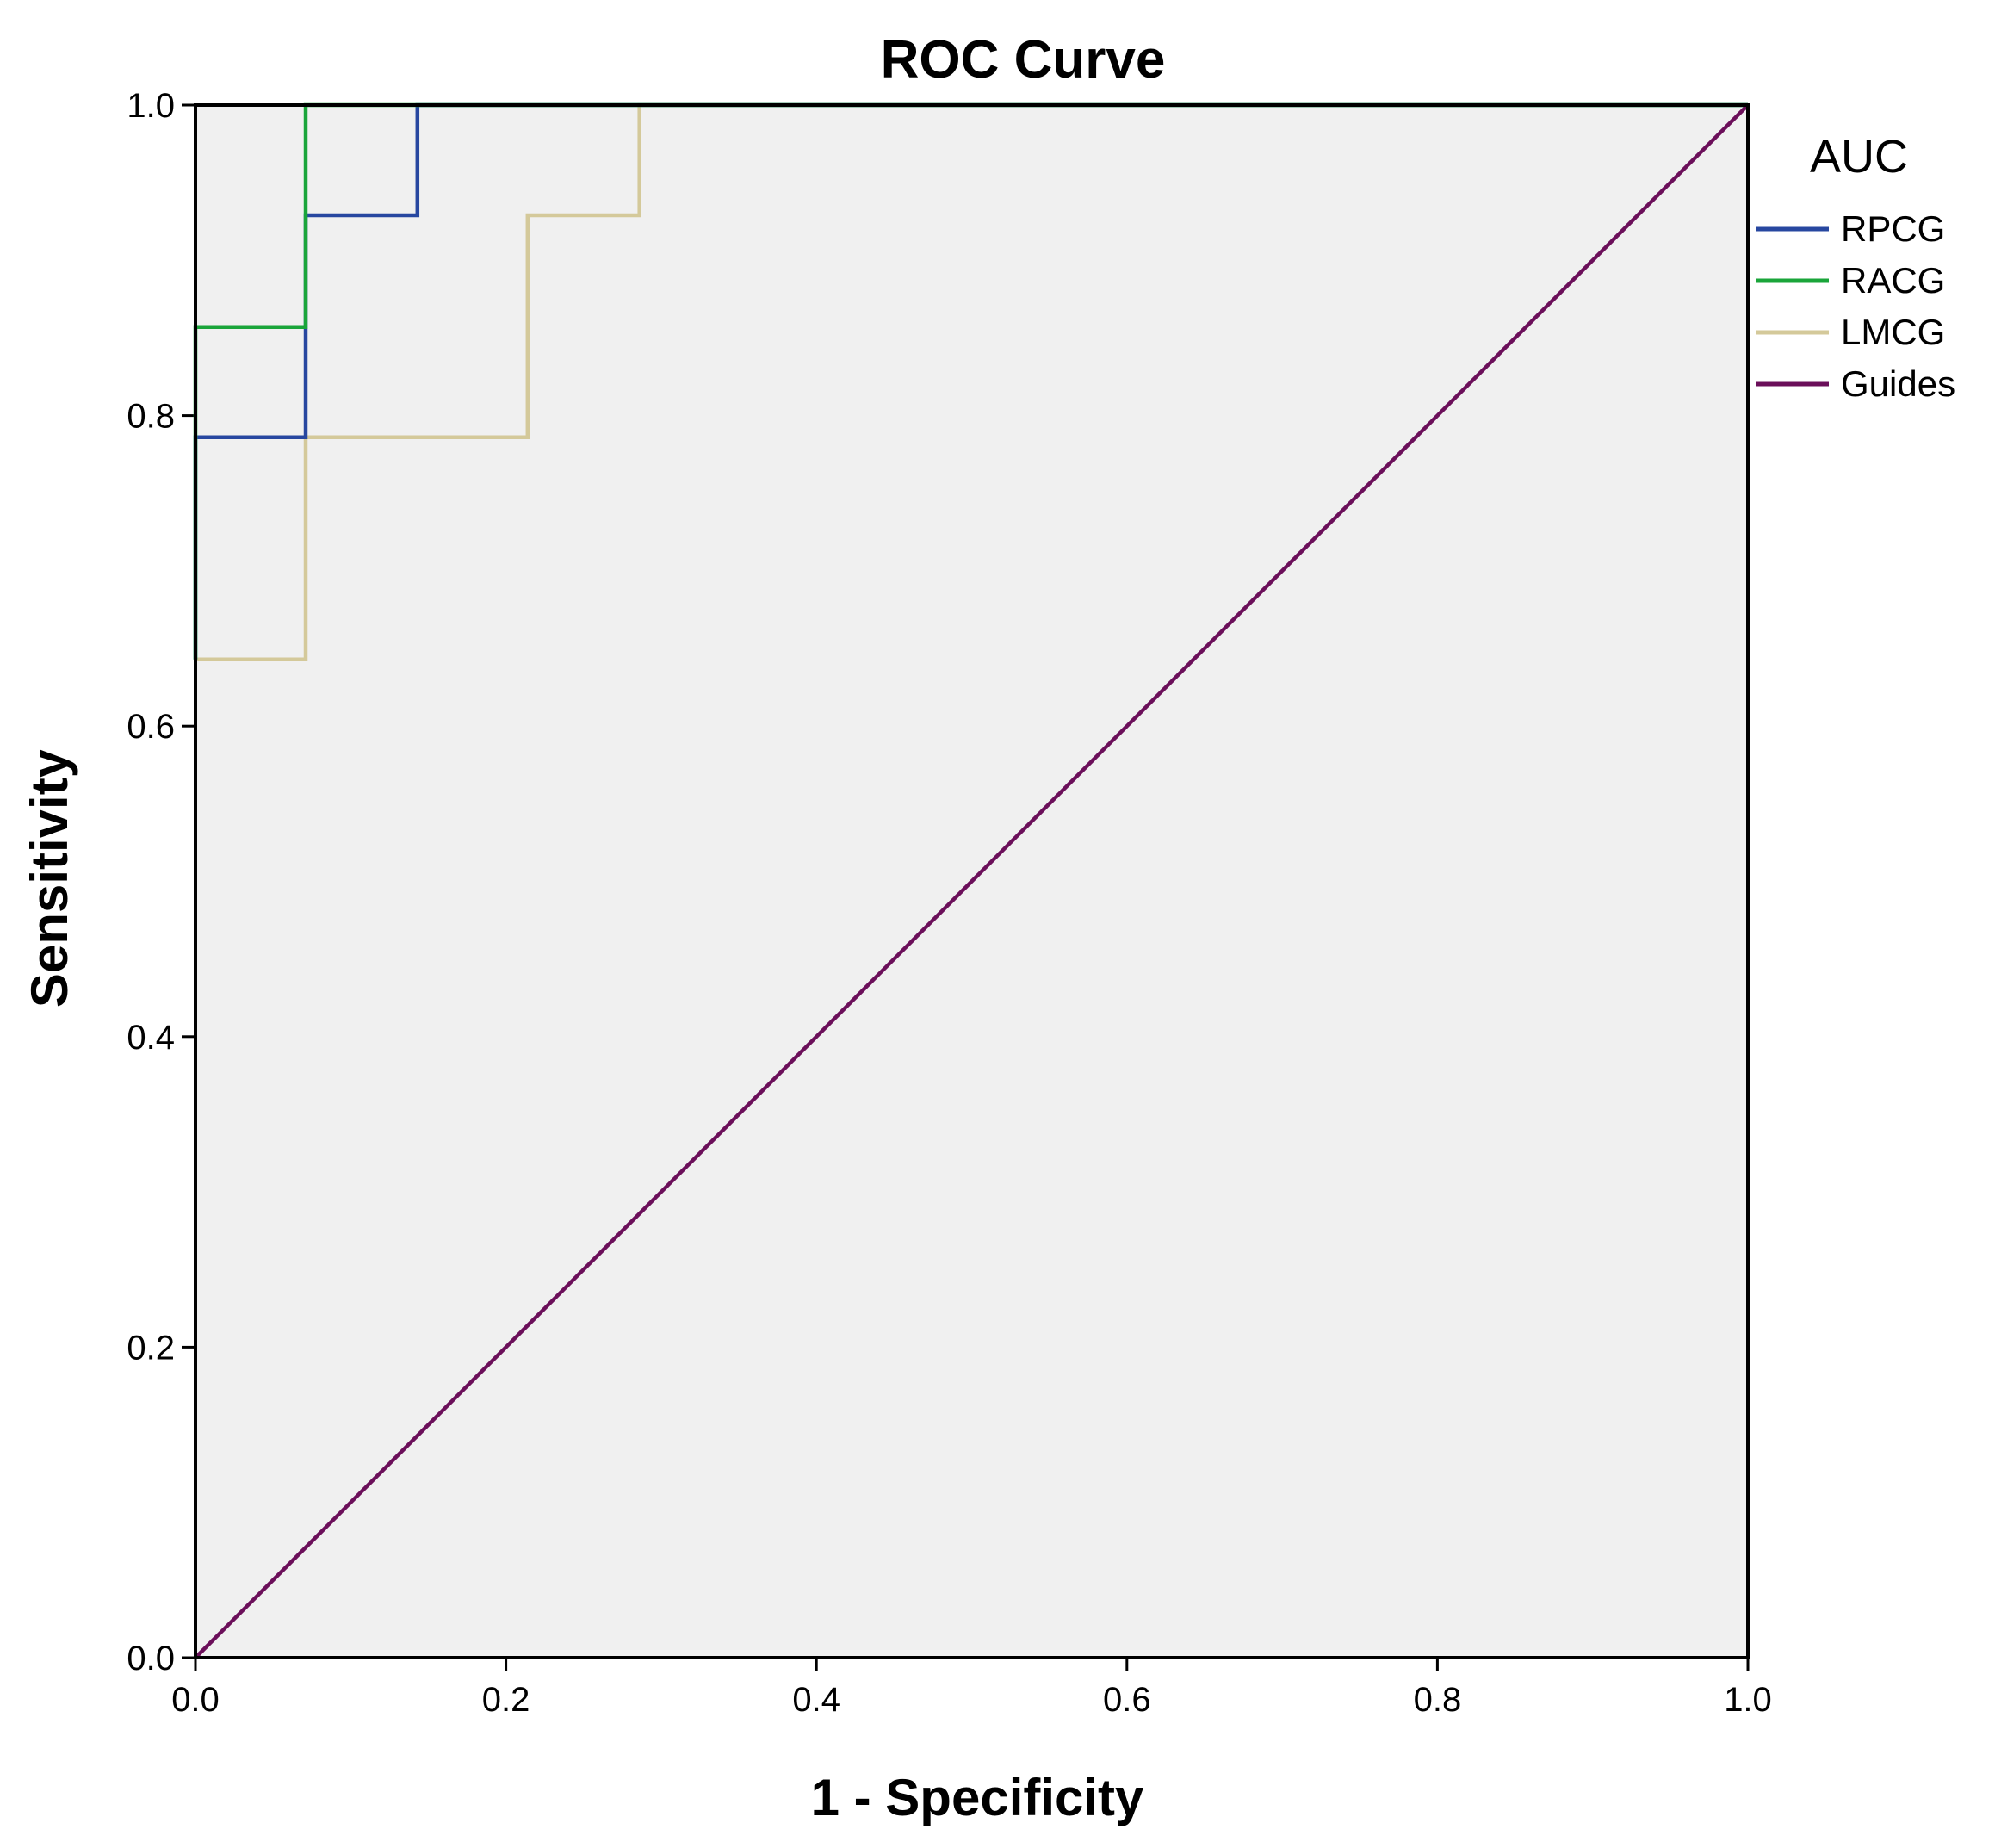 The image size is (1995, 1848). I want to click on x-tick-label: 1.0, so click(1748, 1700).